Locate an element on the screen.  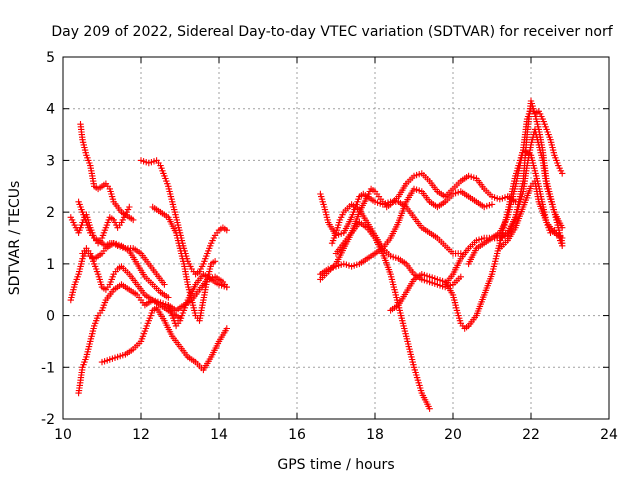
x-tick-label: 12 is located at coordinates (141, 435).